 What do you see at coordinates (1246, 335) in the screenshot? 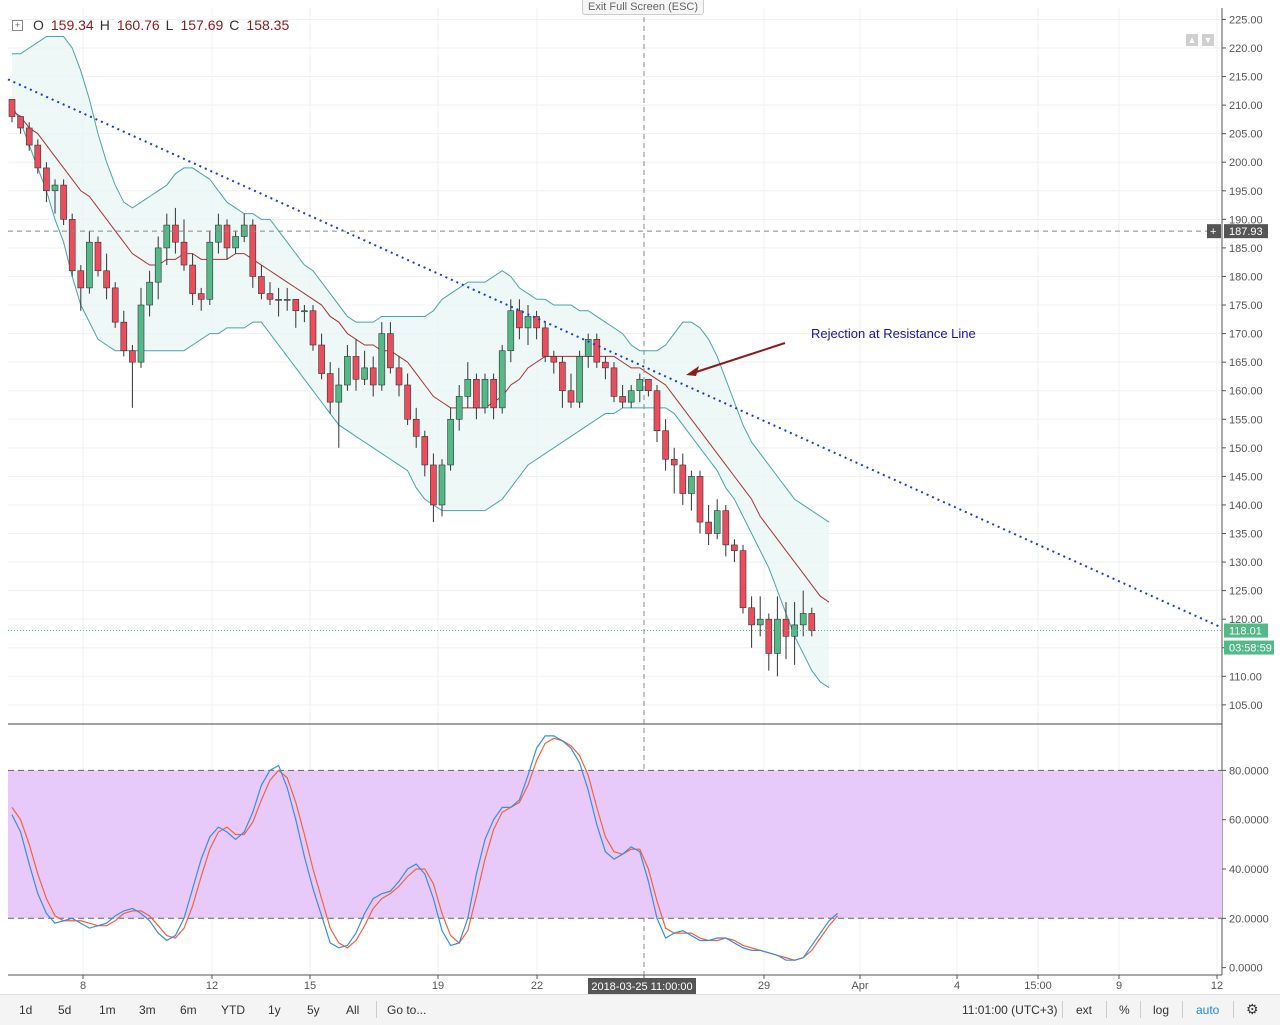
I see `price-tick-label: 170.00` at bounding box center [1246, 335].